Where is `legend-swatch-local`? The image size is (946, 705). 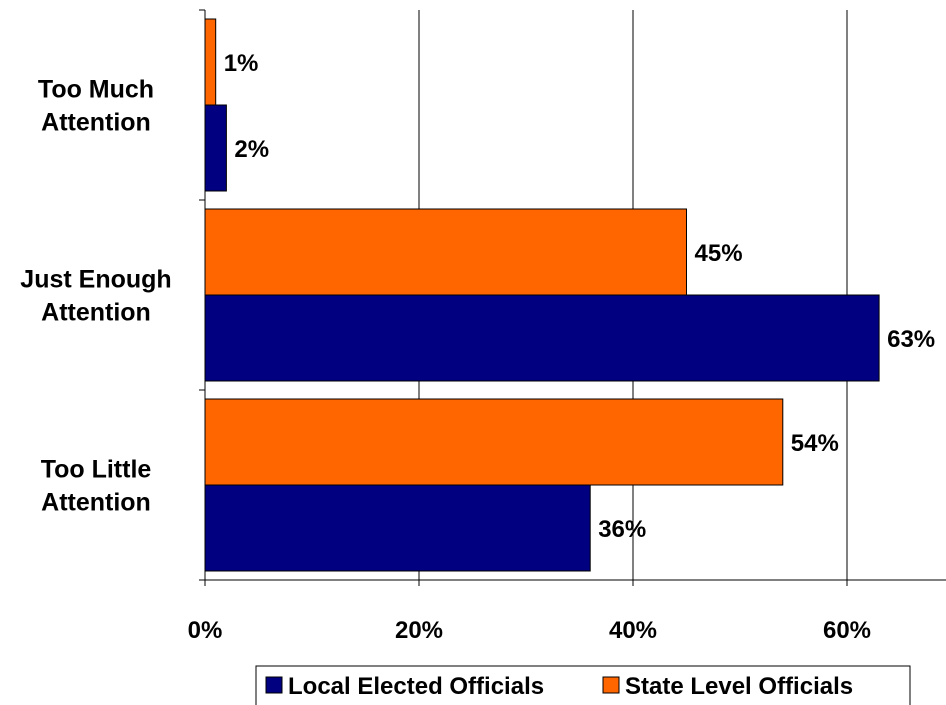
legend-swatch-local is located at coordinates (274, 685).